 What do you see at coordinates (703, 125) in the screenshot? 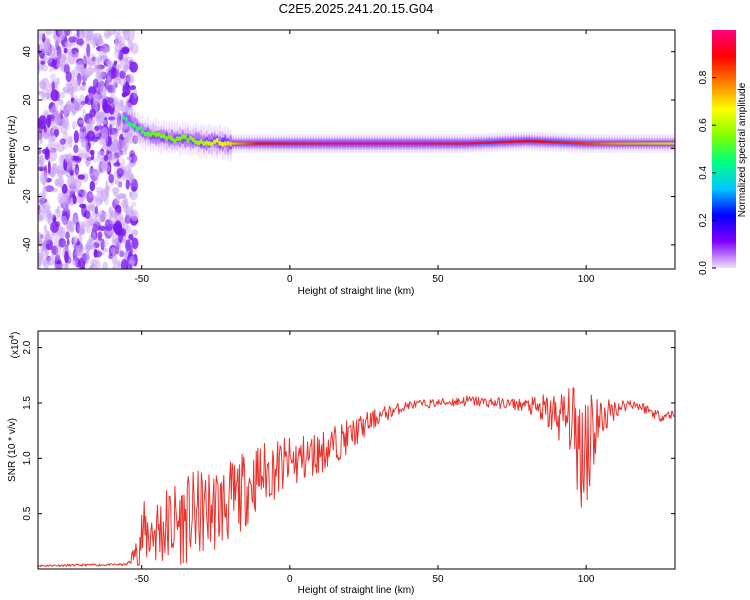
I see `colorbar-tick-label: 0.6` at bounding box center [703, 125].